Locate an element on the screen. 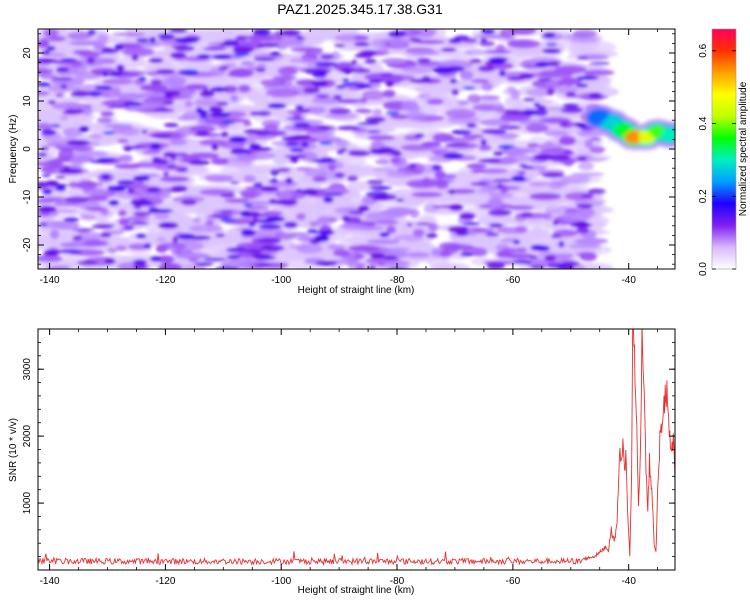 The height and width of the screenshot is (600, 750). colorbar-label: Normalized spectral amplitude is located at coordinates (743, 148).